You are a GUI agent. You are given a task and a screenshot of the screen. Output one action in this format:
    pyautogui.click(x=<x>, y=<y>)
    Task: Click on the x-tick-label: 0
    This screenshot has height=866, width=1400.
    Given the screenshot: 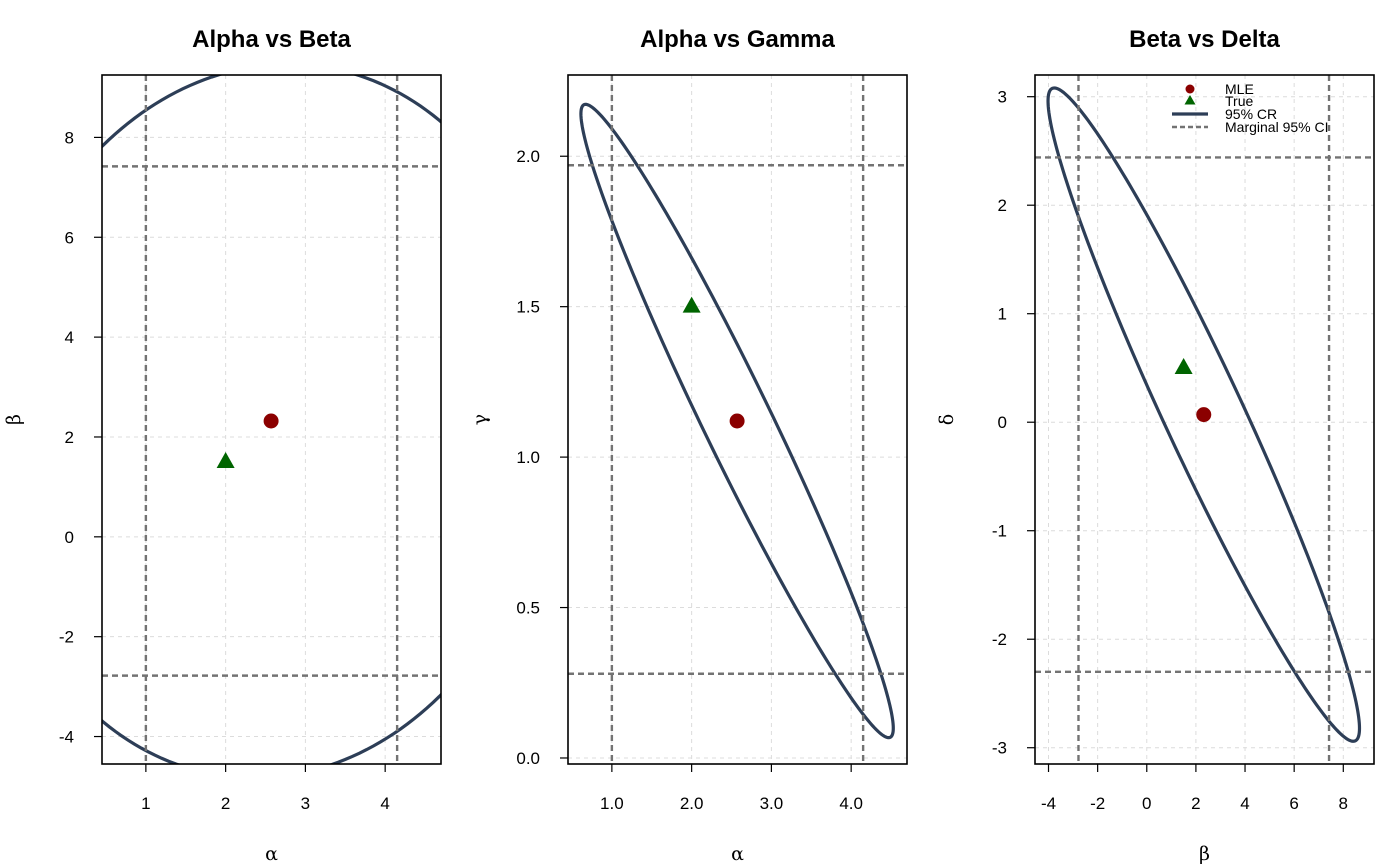 What is the action you would take?
    pyautogui.click(x=1146, y=803)
    